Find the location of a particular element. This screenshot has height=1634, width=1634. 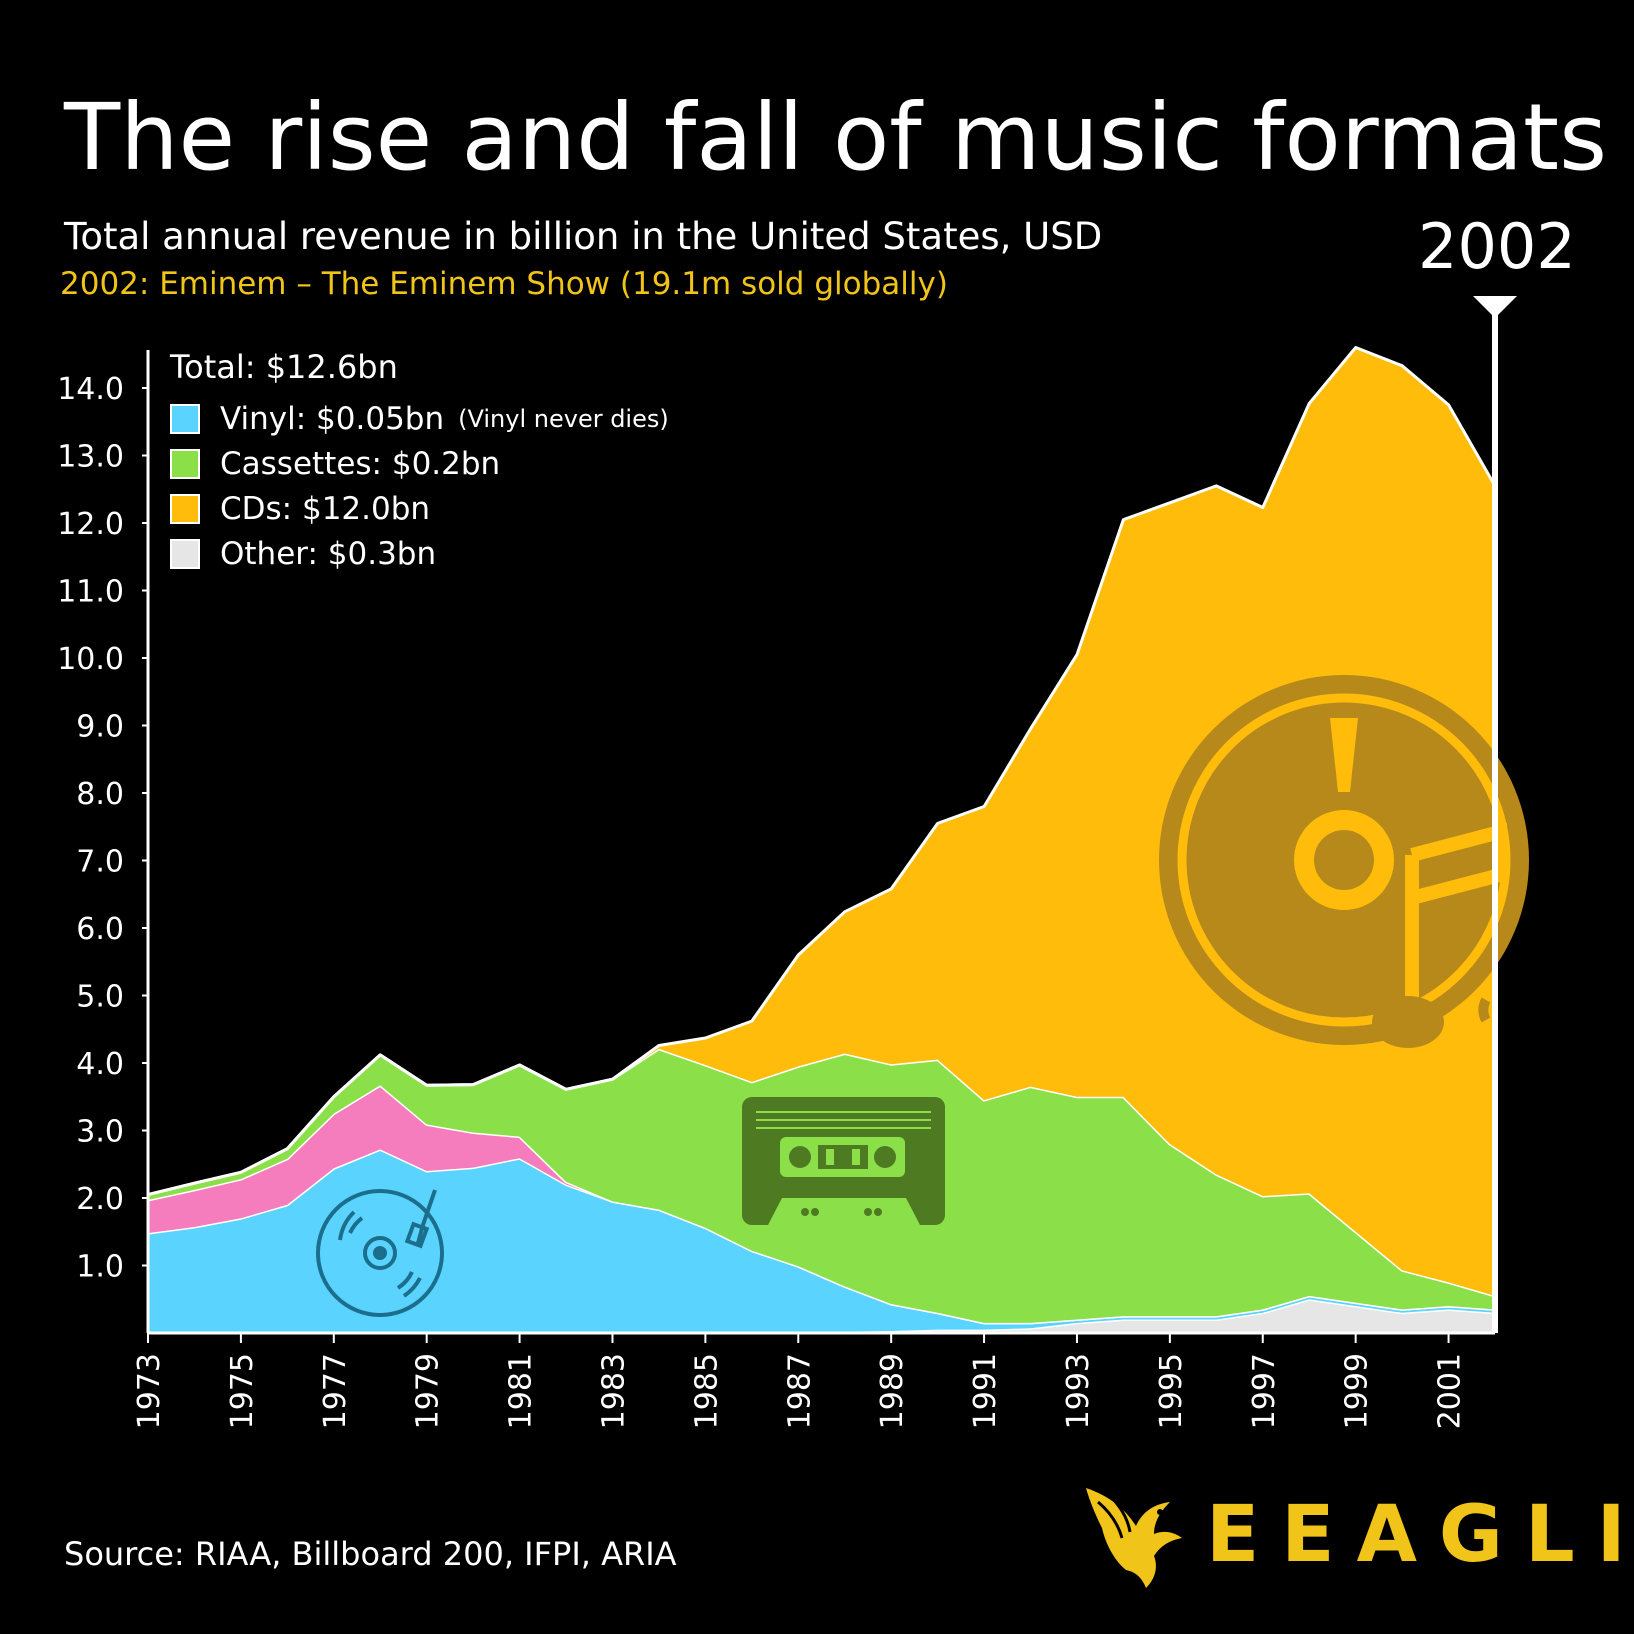

brand-name: EEAGLI is located at coordinates (1420, 1535).